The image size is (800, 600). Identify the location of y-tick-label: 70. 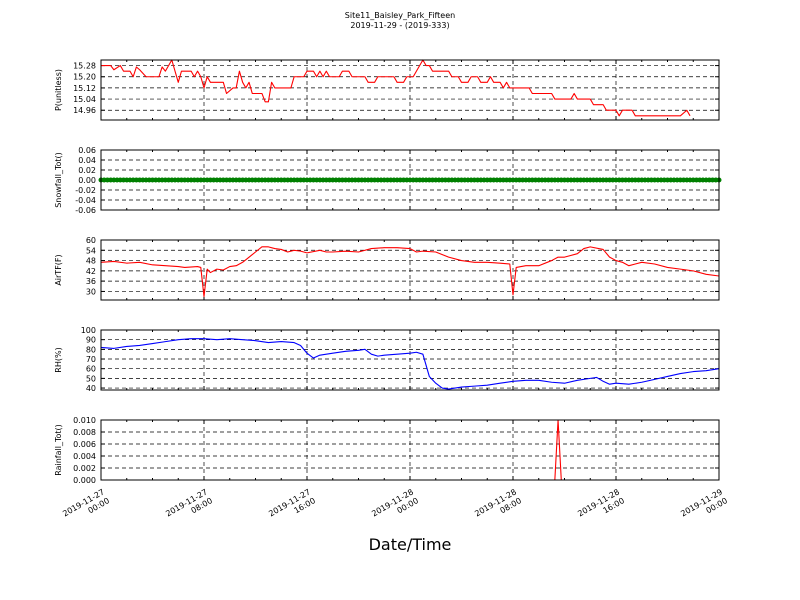
(91, 359).